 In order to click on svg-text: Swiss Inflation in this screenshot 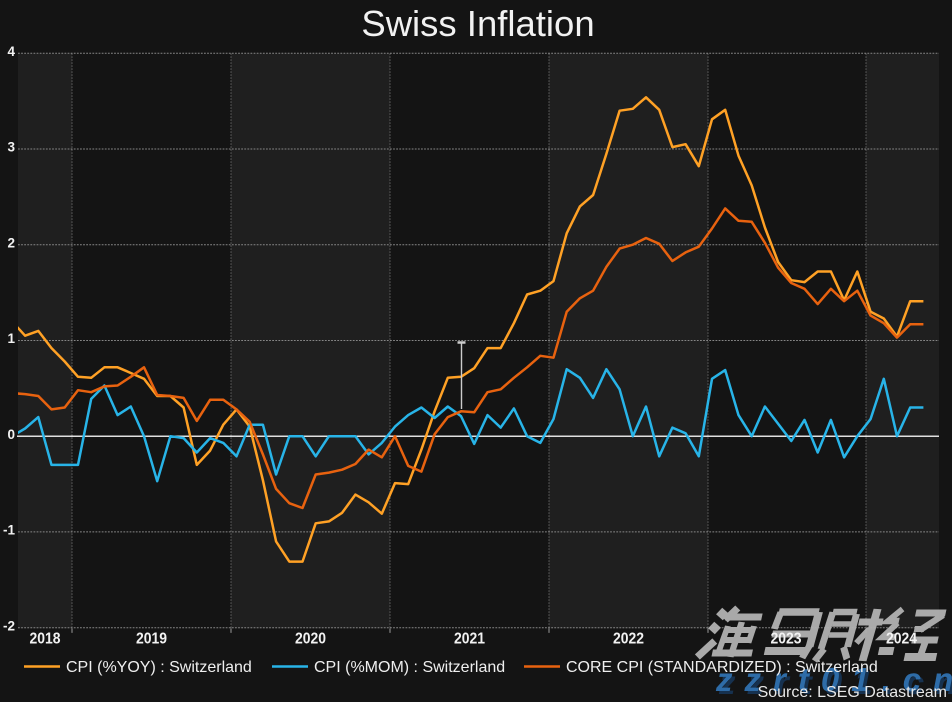, I will do `click(477, 23)`.